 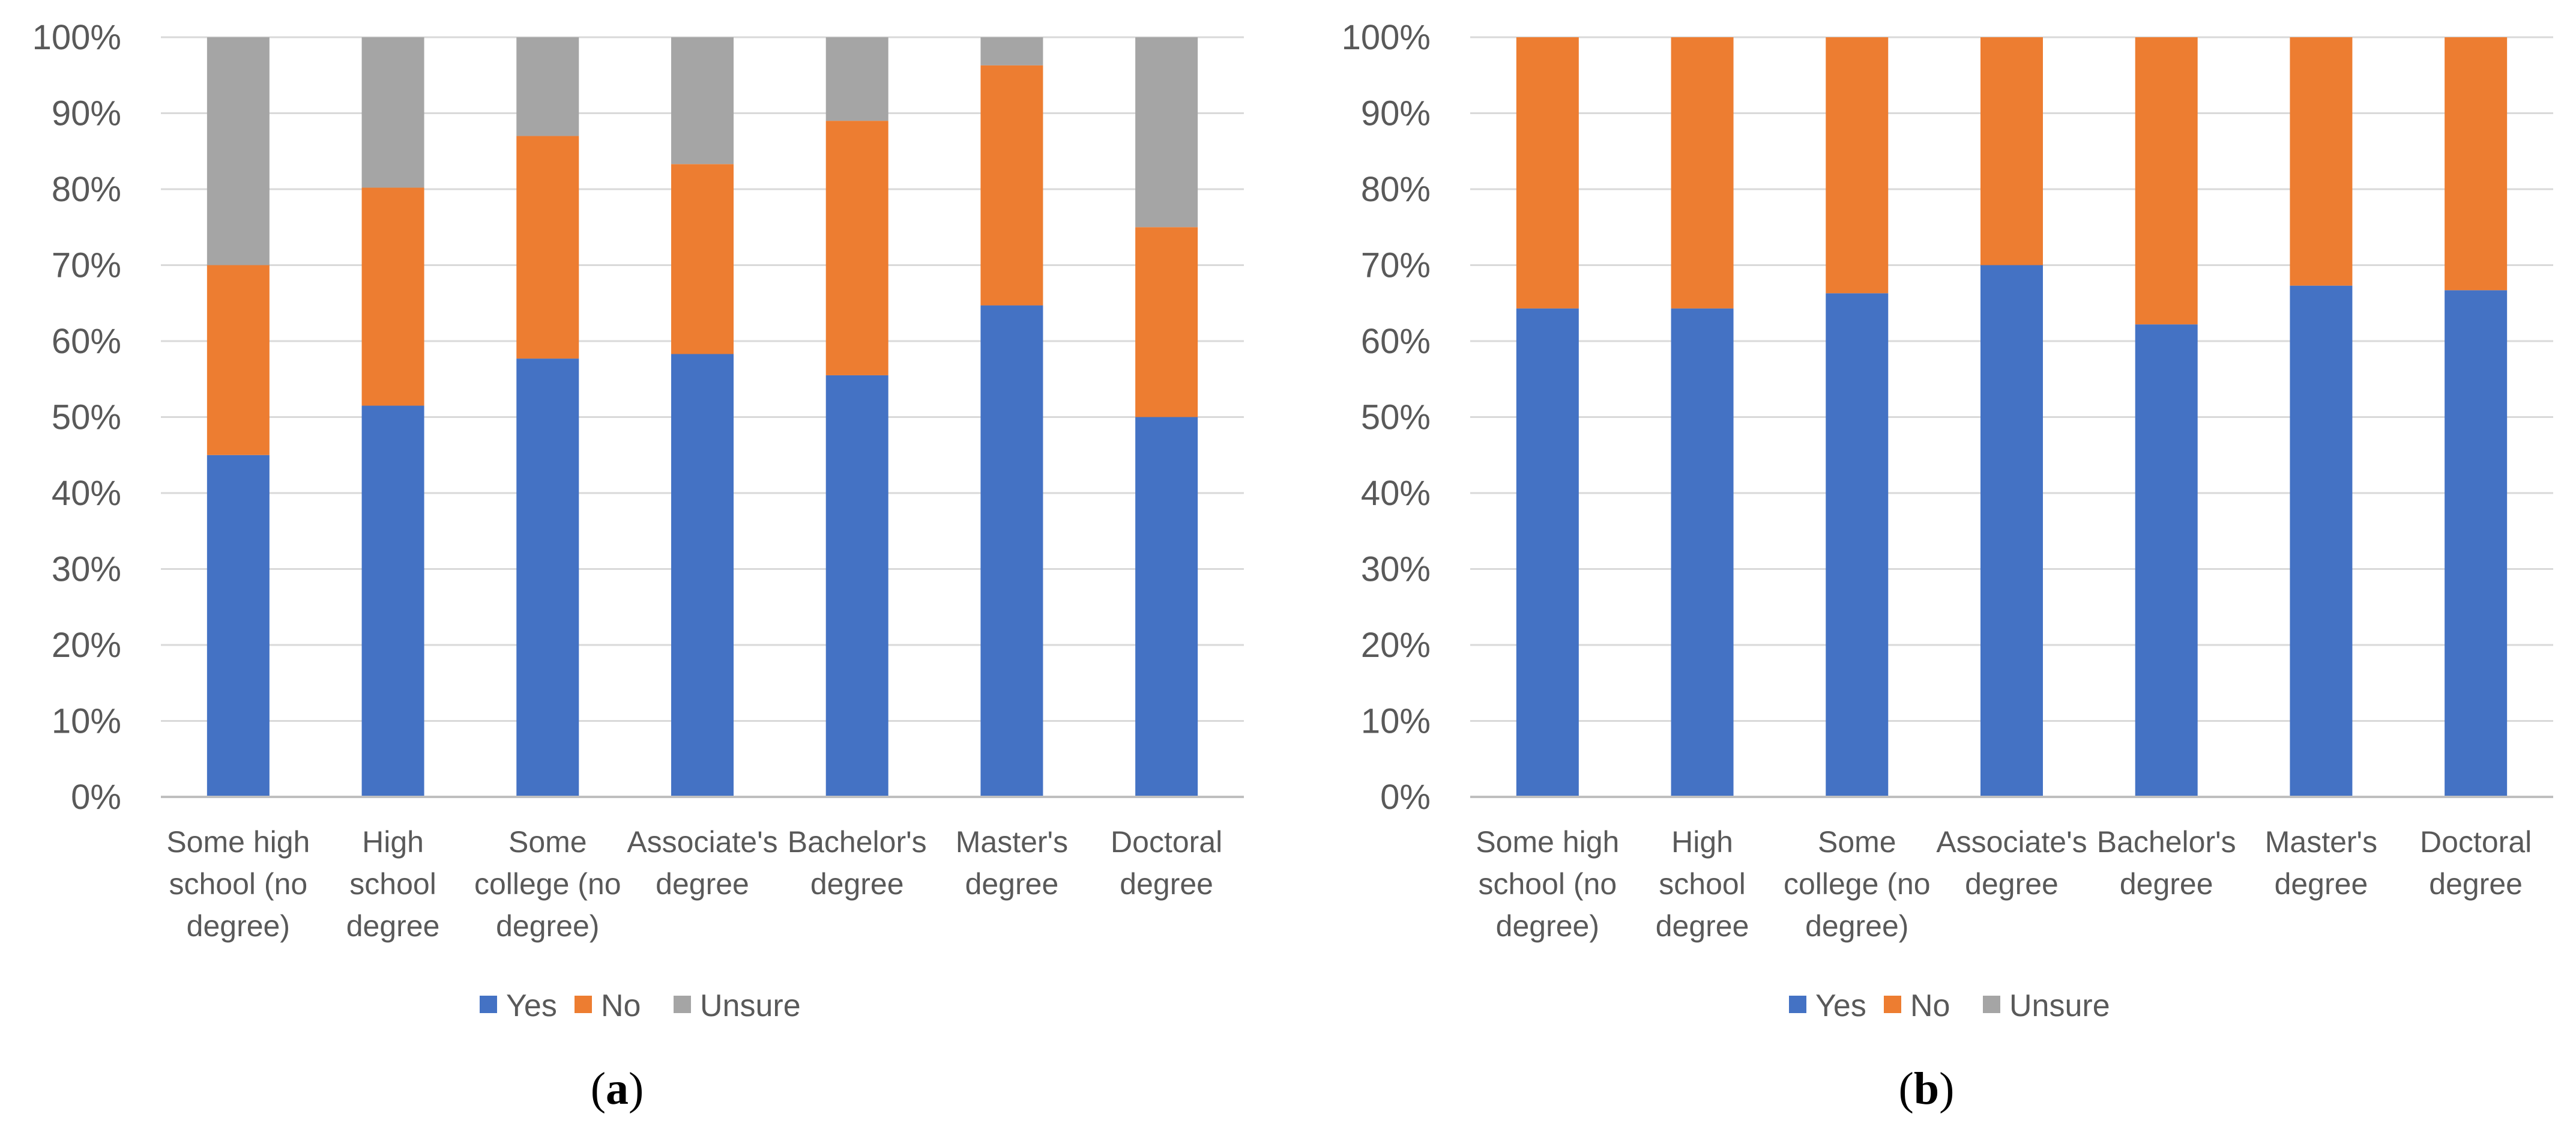 I want to click on caption-letter: b, so click(x=1926, y=1089).